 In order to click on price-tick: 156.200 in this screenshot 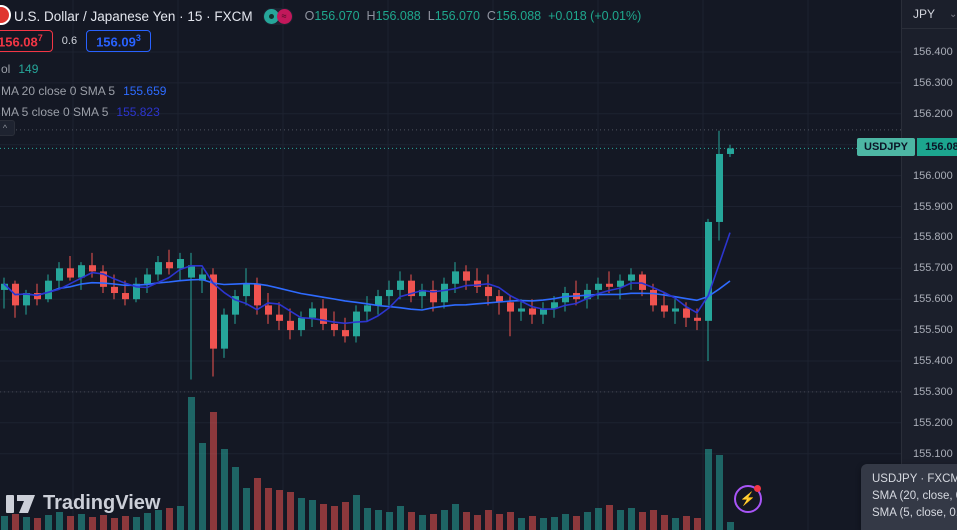, I will do `click(933, 113)`.